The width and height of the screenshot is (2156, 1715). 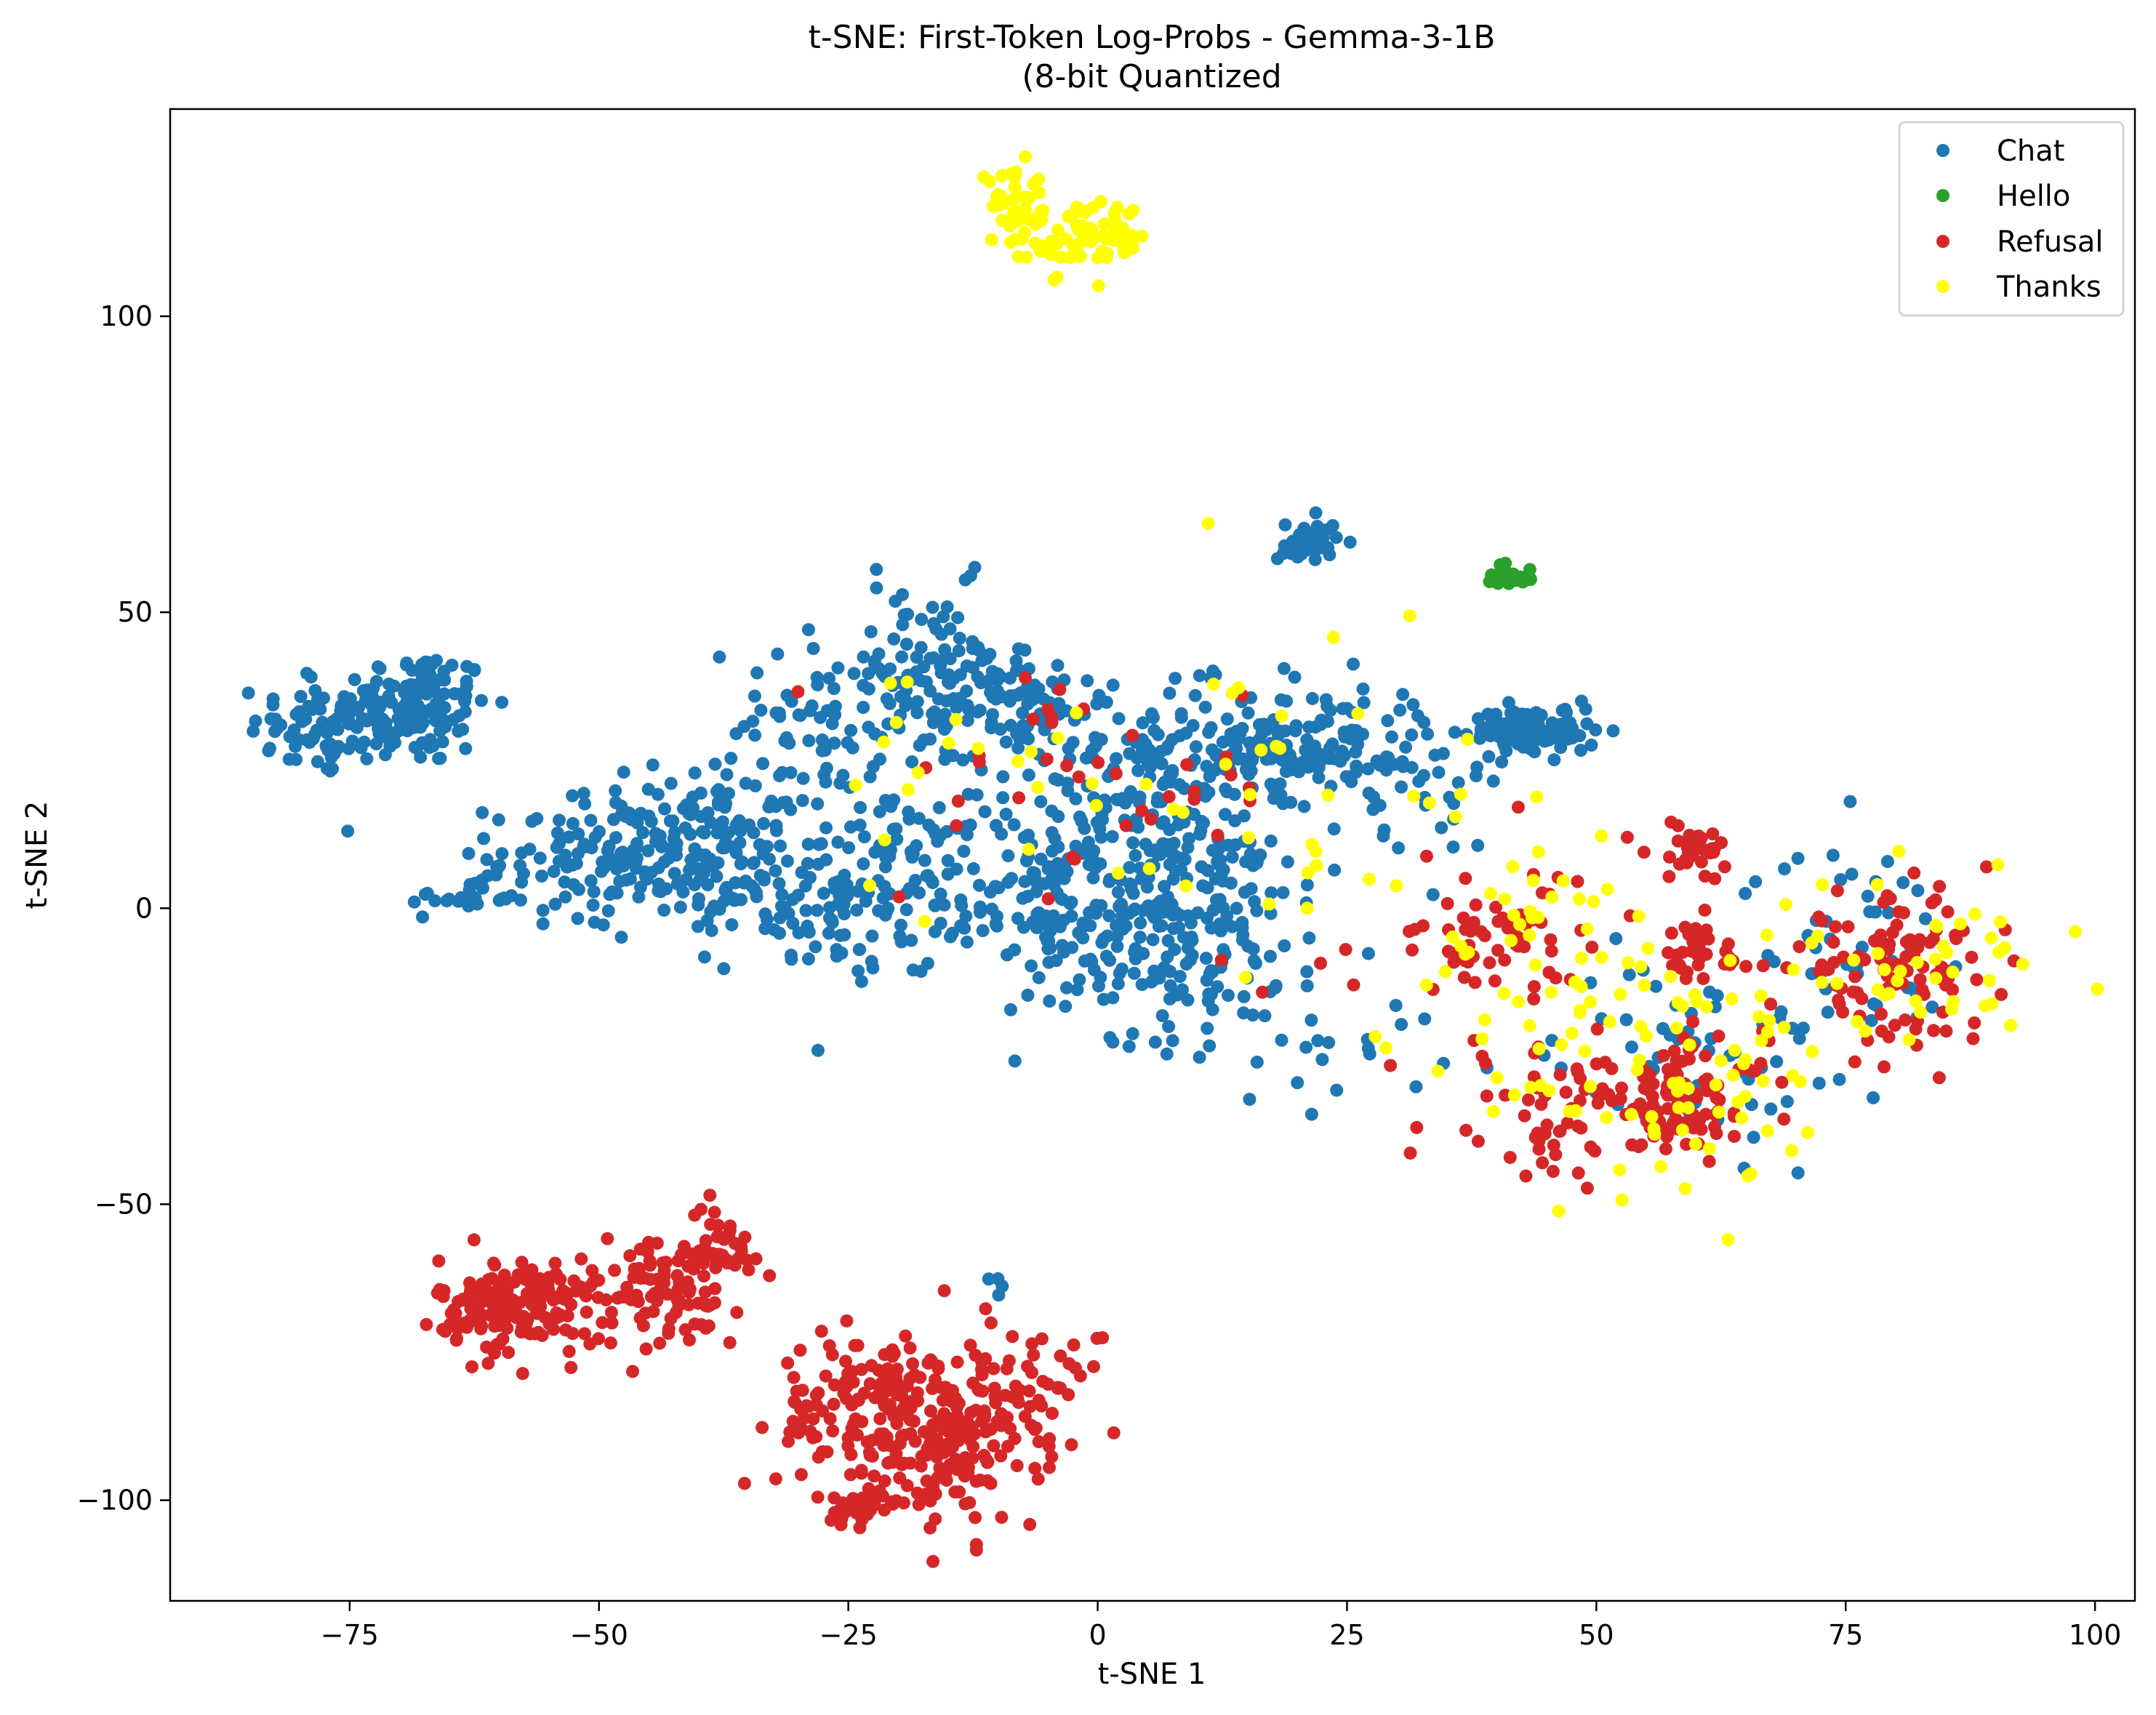 What do you see at coordinates (2048, 287) in the screenshot?
I see `legend-label-thanks: Thanks` at bounding box center [2048, 287].